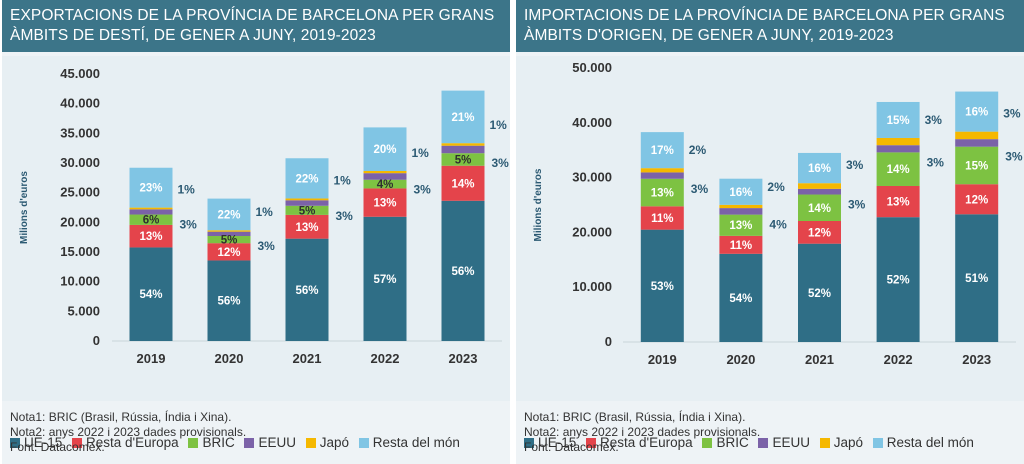 This screenshot has width=1024, height=464. What do you see at coordinates (639, 442) in the screenshot?
I see `legend-item: Resta d'Europa` at bounding box center [639, 442].